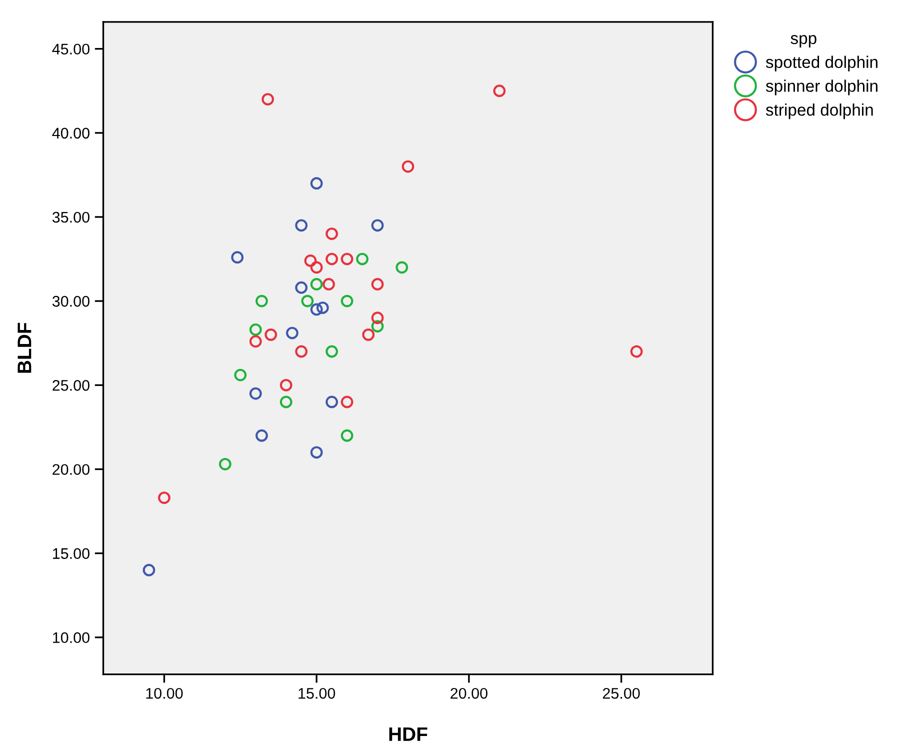 This screenshot has height=756, width=922. What do you see at coordinates (71, 133) in the screenshot?
I see `y-tick-label: 40.00` at bounding box center [71, 133].